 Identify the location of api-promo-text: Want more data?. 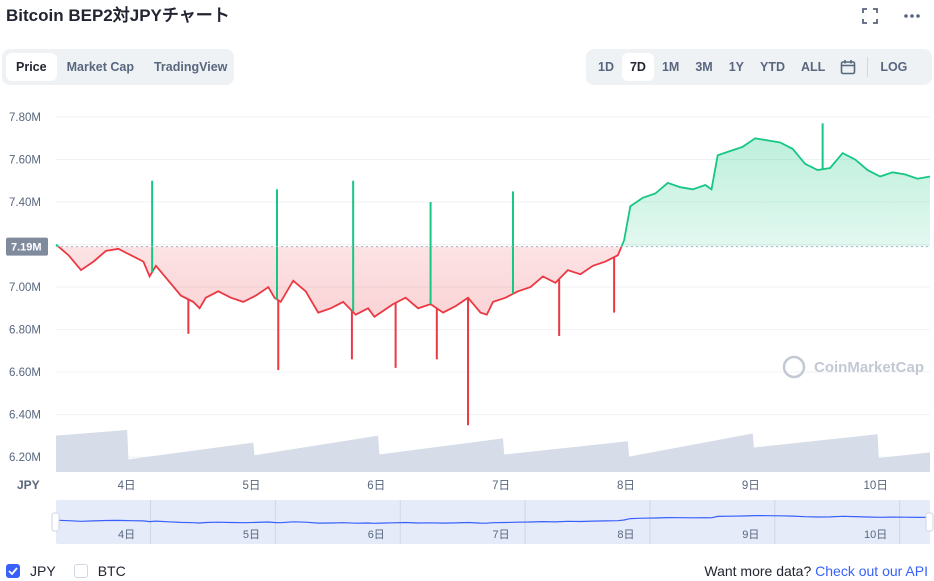
(758, 571).